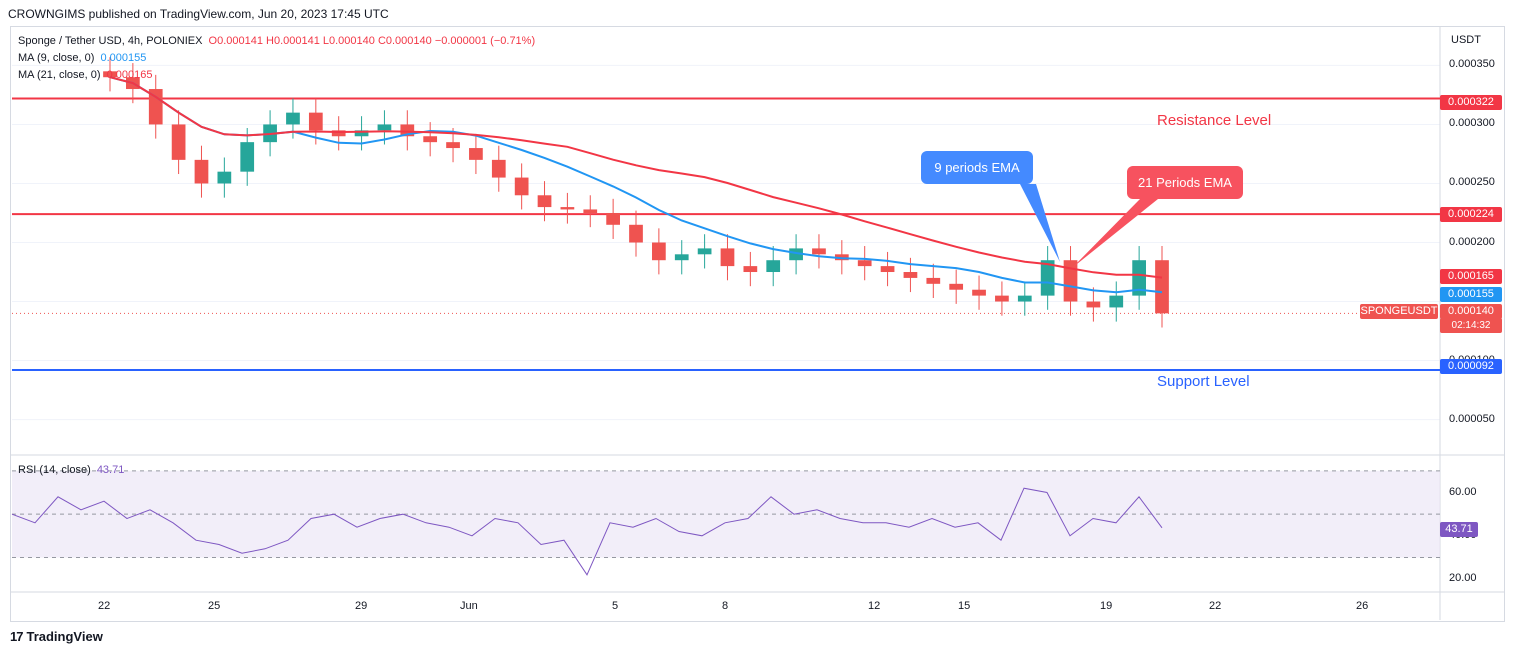 The image size is (1515, 655). Describe the element at coordinates (1471, 276) in the screenshot. I see `ma21-price-tag: 0.000165` at that location.